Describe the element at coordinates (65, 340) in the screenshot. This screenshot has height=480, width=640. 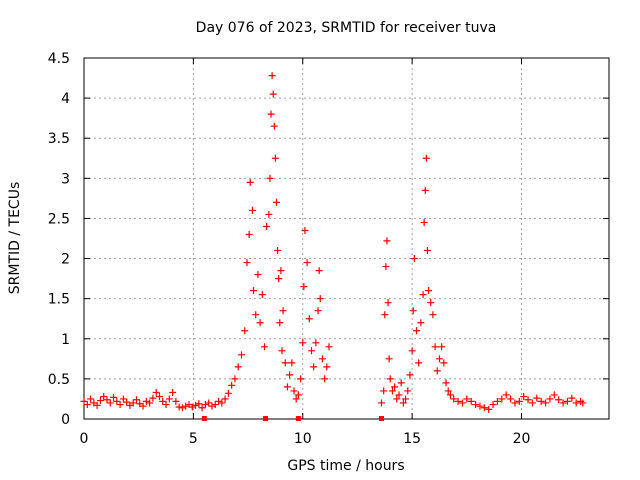
I see `y-tick-label: 1` at that location.